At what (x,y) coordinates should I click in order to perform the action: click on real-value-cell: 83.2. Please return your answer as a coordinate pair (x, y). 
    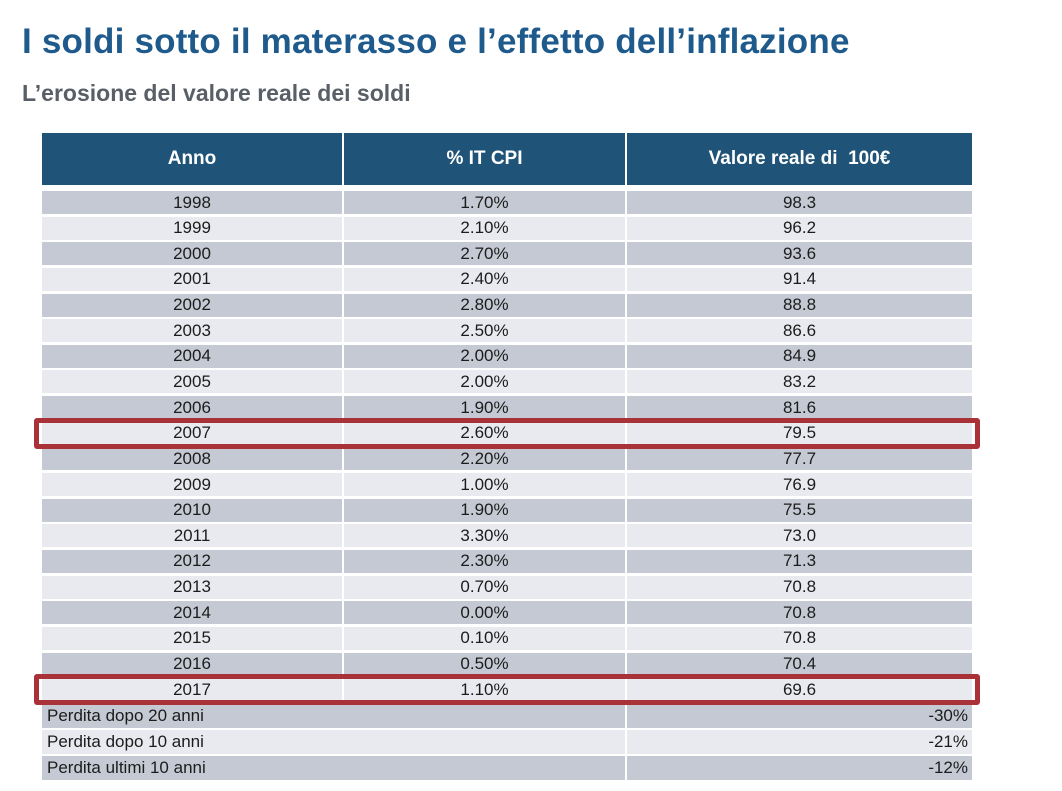
    Looking at the image, I should click on (799, 382).